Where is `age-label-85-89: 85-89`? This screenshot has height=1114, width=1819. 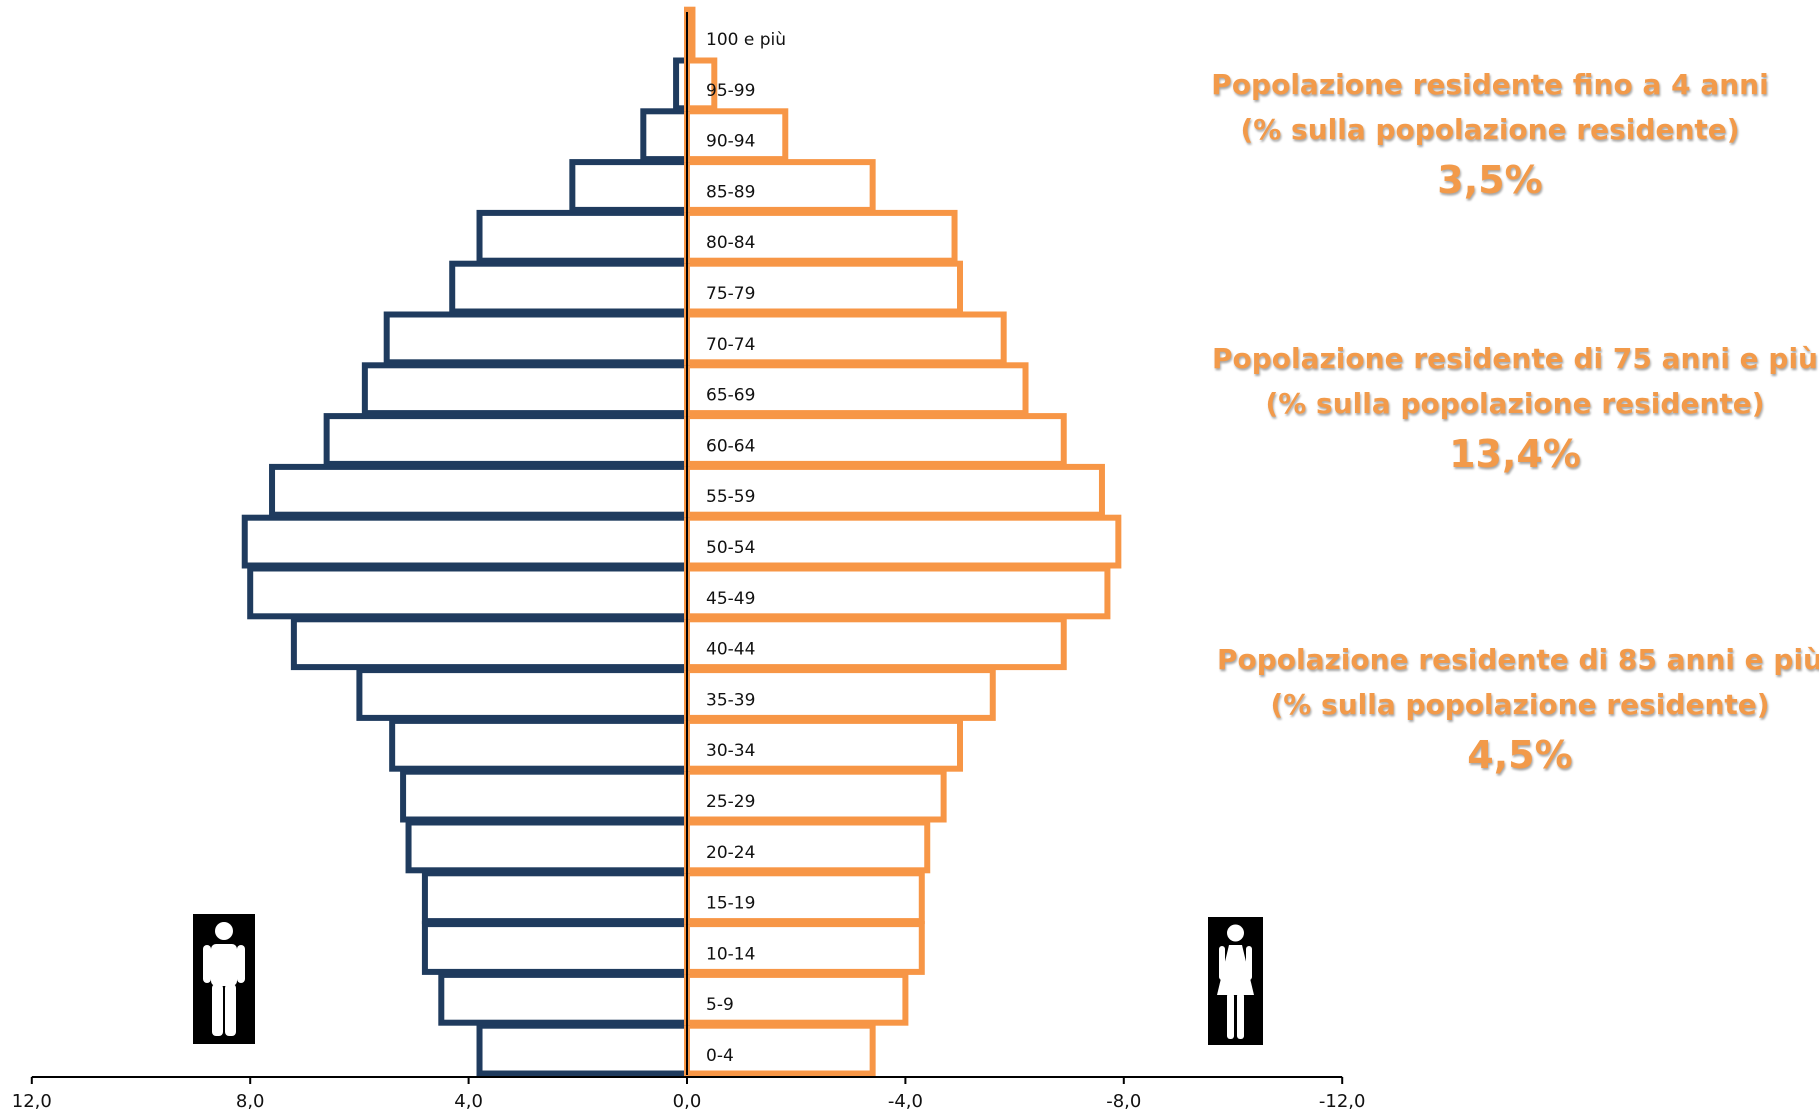
age-label-85-89: 85-89 is located at coordinates (730, 192).